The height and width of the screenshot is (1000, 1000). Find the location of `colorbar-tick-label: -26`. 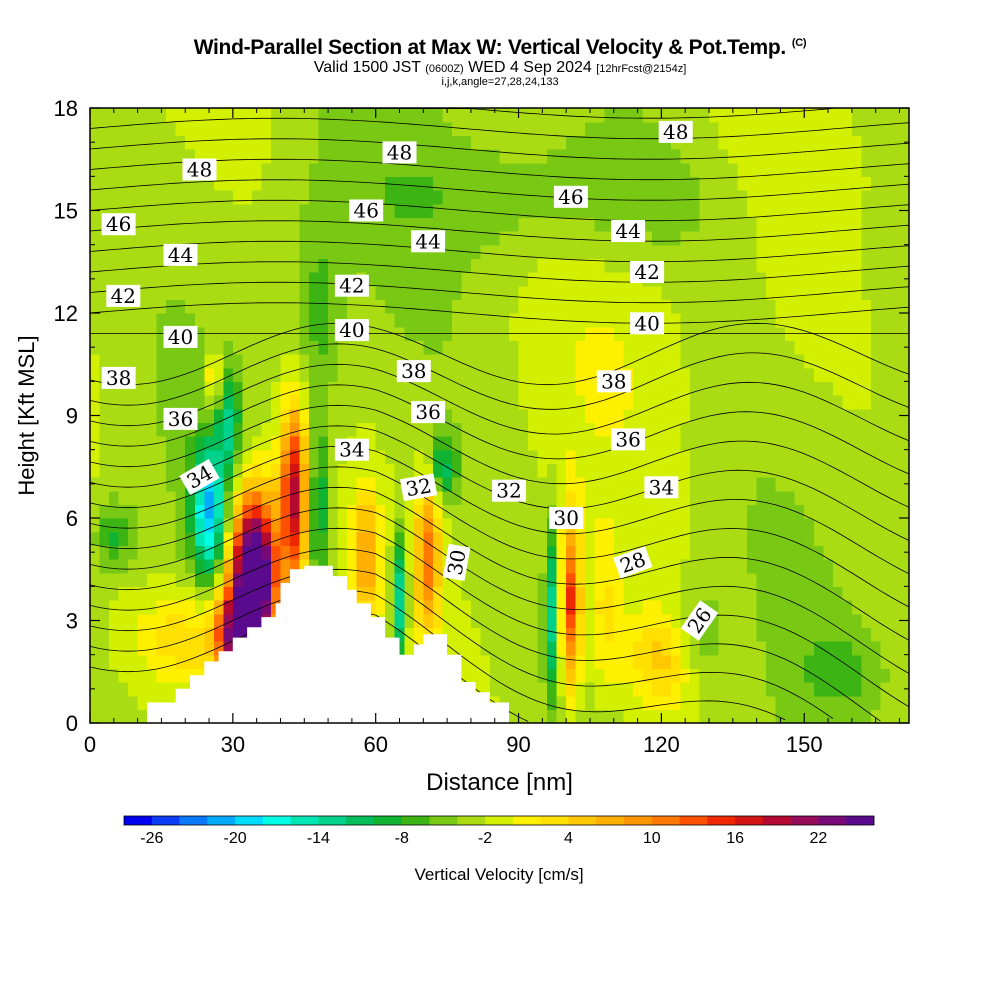

colorbar-tick-label: -26 is located at coordinates (151, 838).